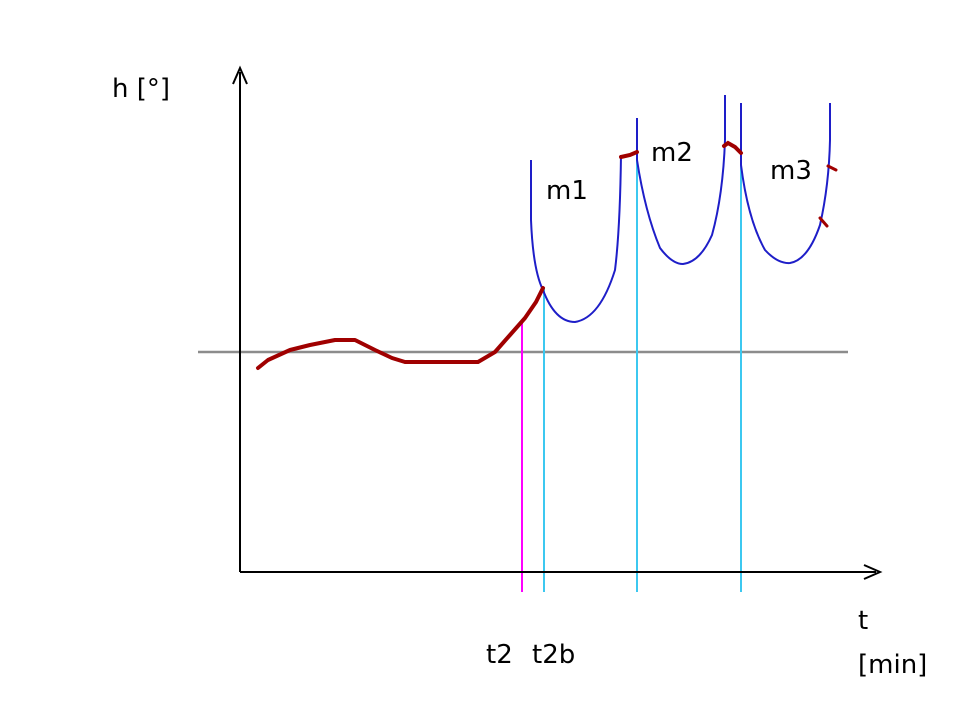  I want to click on curve-label-m2: m2, so click(672, 153).